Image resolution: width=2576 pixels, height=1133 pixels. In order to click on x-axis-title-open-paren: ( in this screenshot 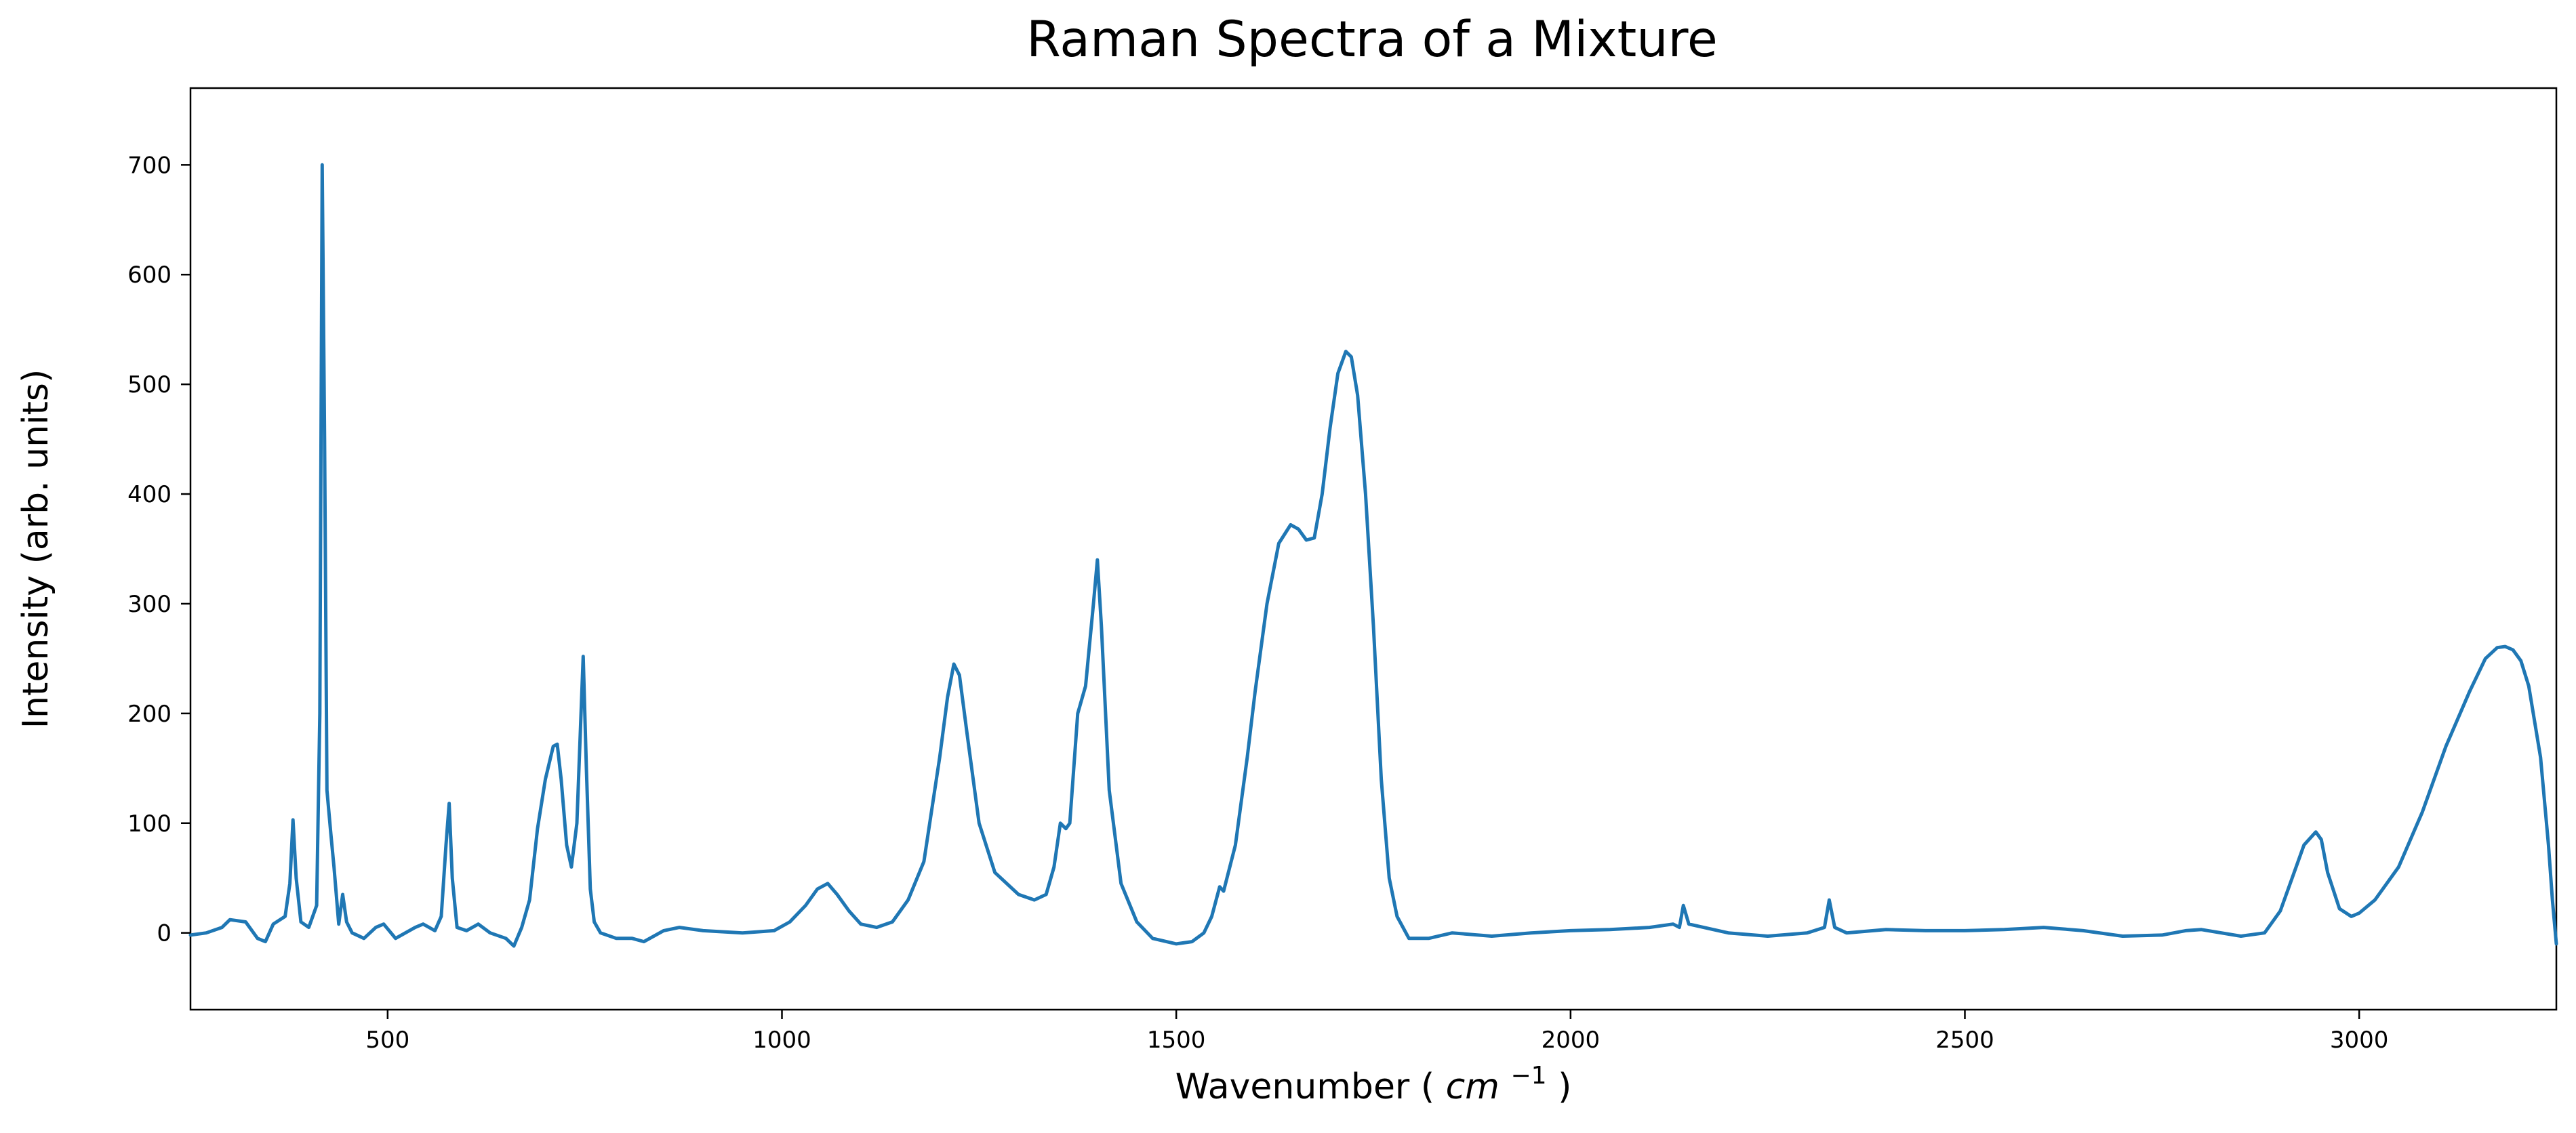, I will do `click(1427, 1087)`.